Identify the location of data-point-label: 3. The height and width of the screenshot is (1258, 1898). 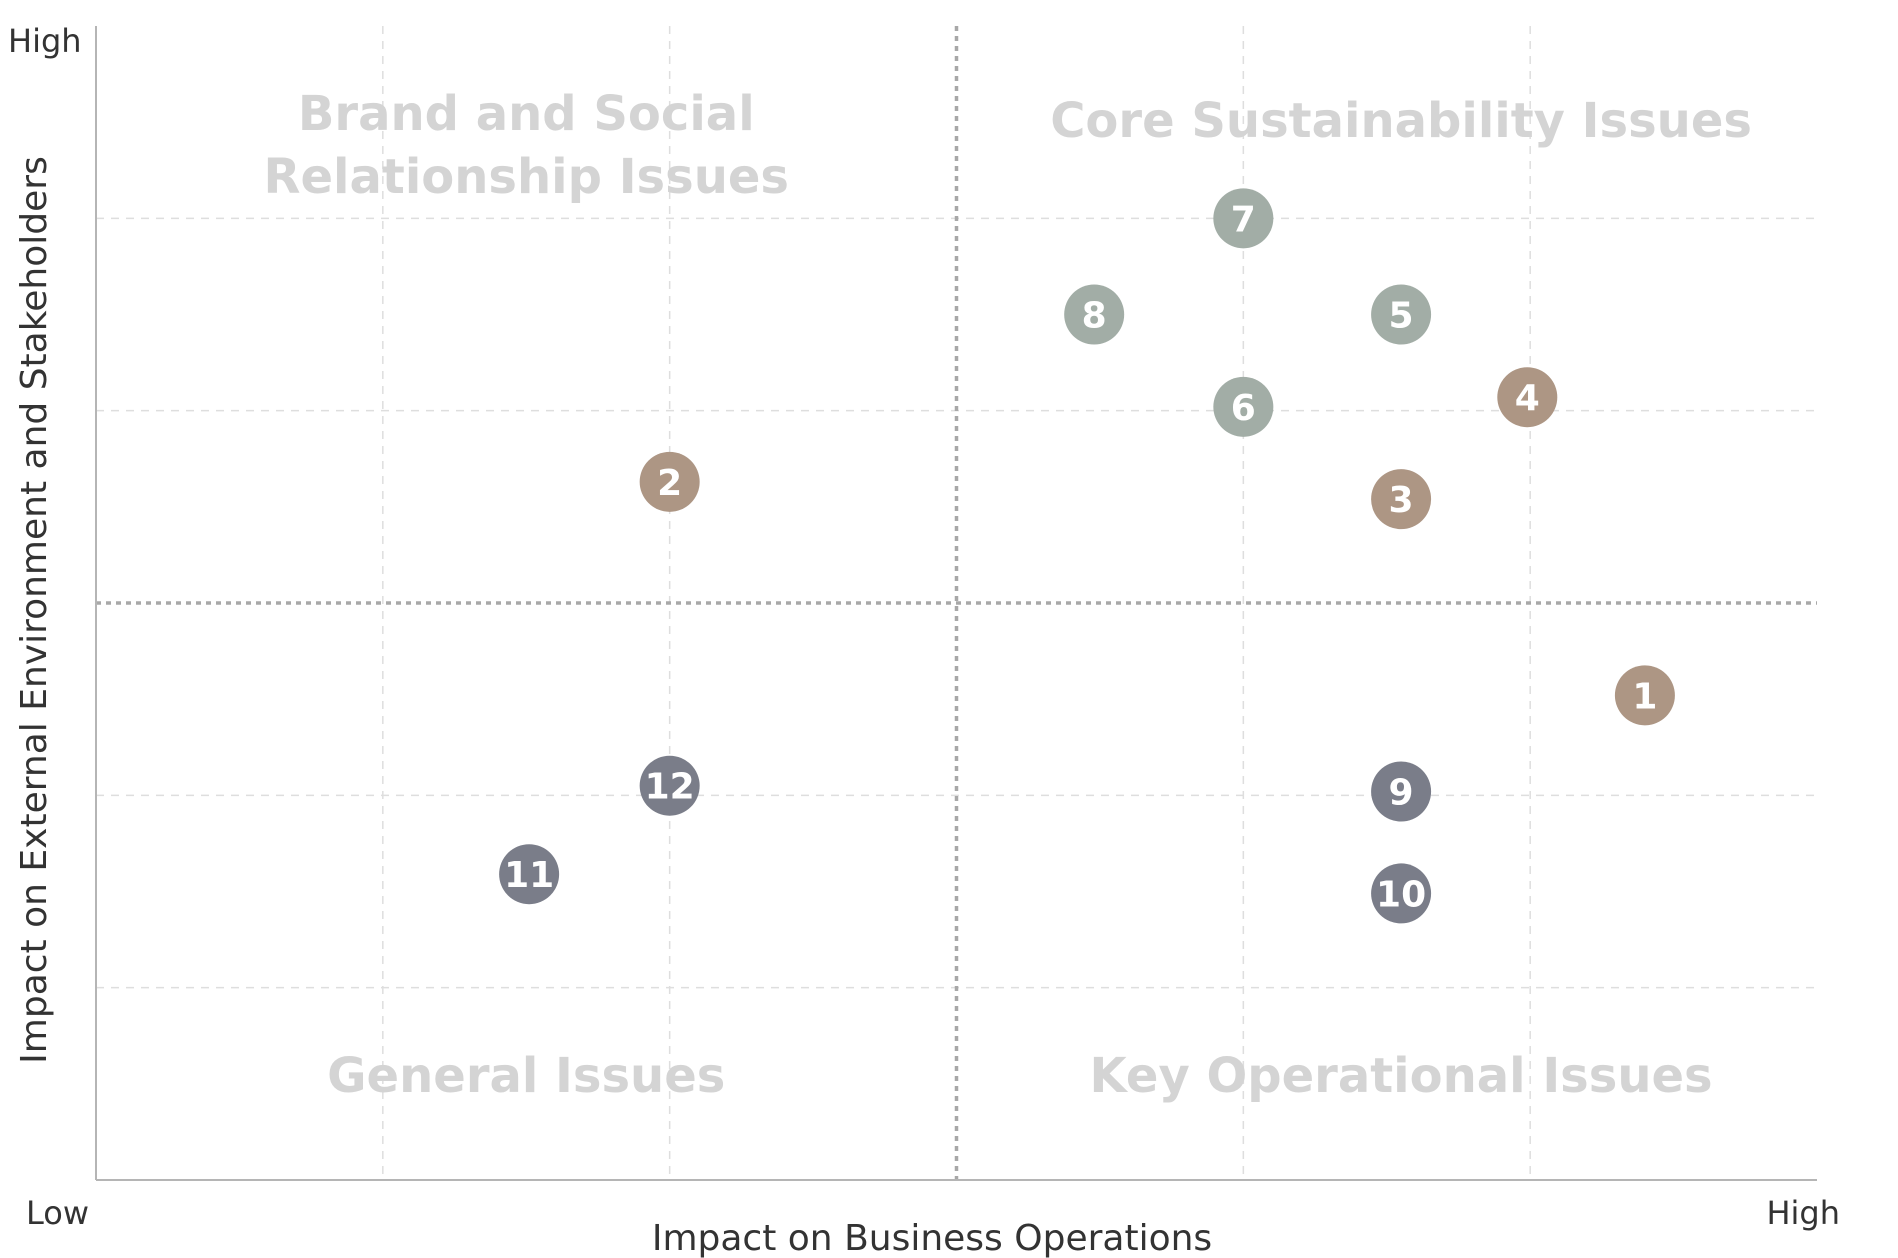
(1401, 500).